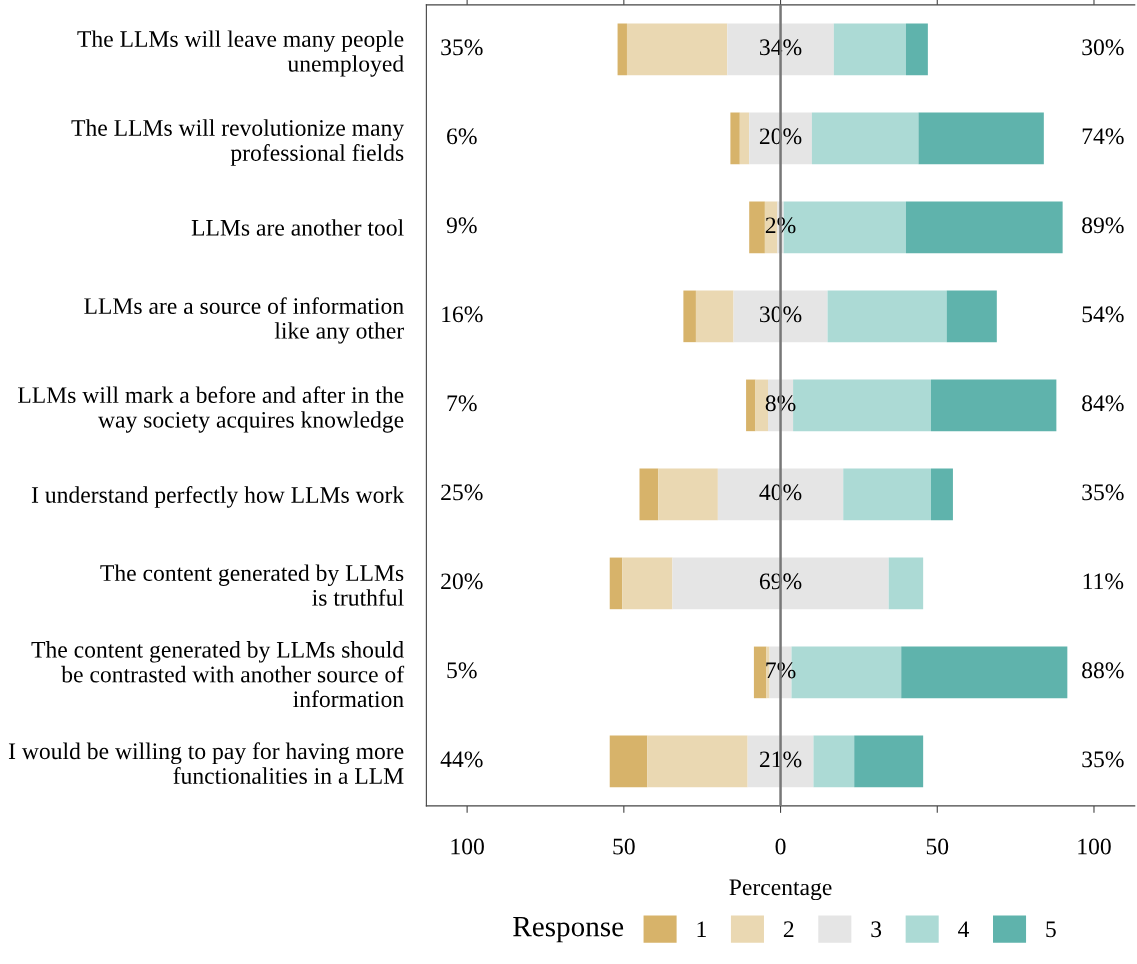 The image size is (1137, 964). I want to click on annotation: 5%, so click(462, 670).